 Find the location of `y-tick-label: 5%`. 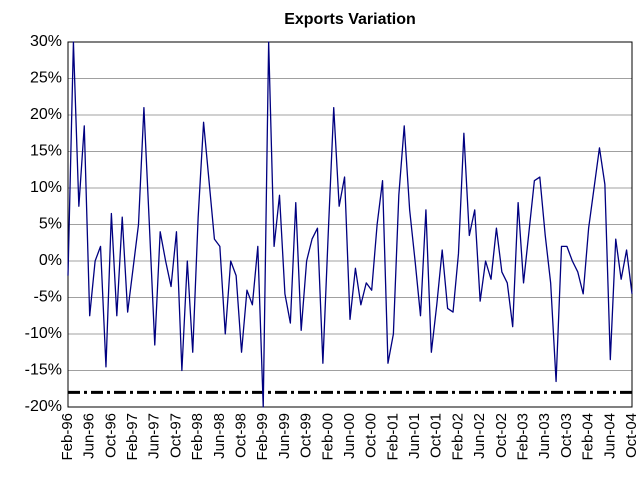

y-tick-label: 5% is located at coordinates (50, 224).